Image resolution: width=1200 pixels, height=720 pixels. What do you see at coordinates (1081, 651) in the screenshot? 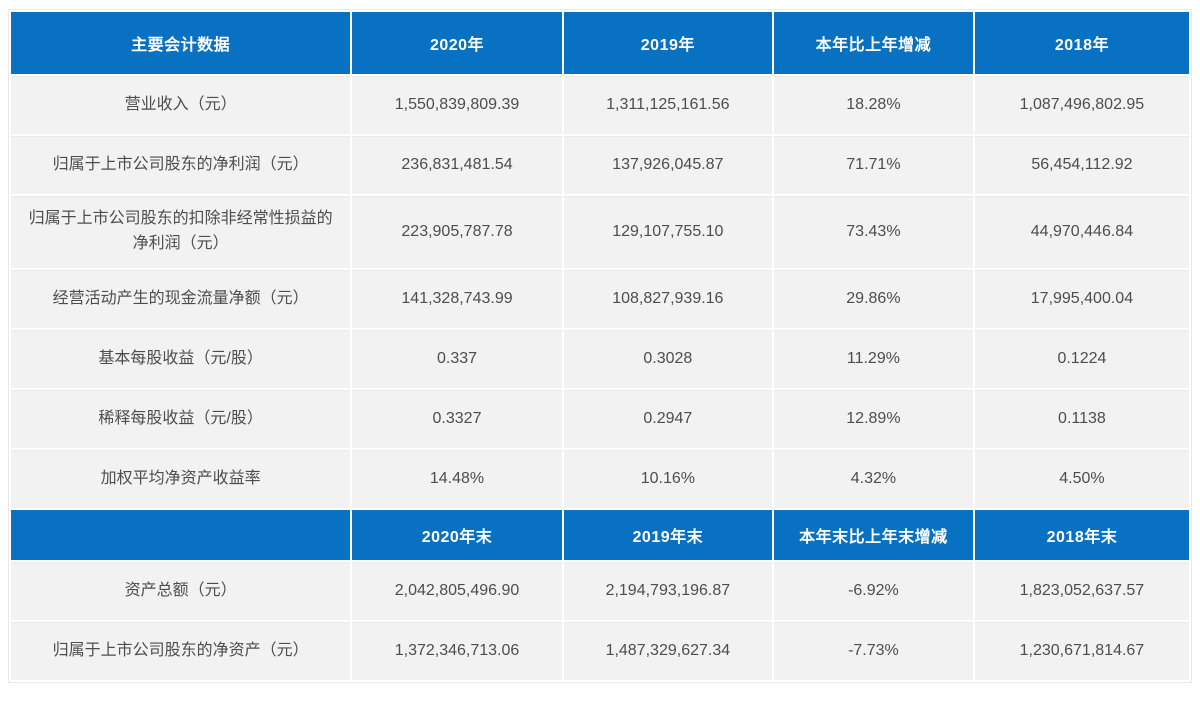
I see `value-cell: 1,230,671,814.67` at bounding box center [1081, 651].